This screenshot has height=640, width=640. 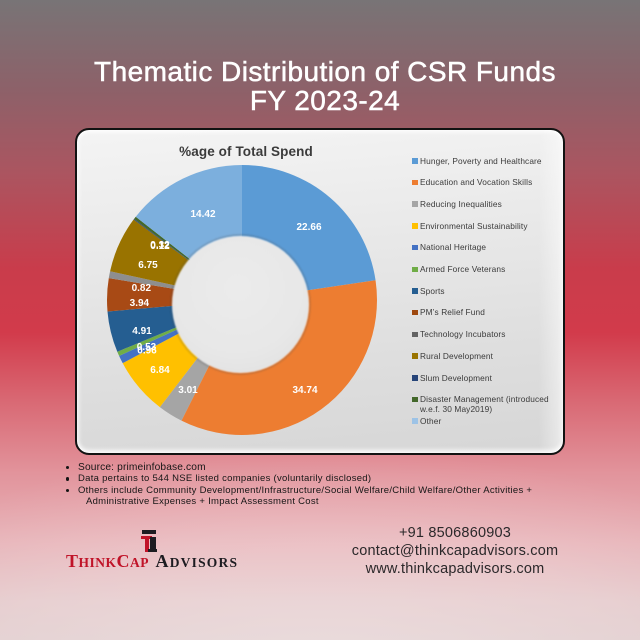 What do you see at coordinates (160, 370) in the screenshot?
I see `svg-text: 6.84` at bounding box center [160, 370].